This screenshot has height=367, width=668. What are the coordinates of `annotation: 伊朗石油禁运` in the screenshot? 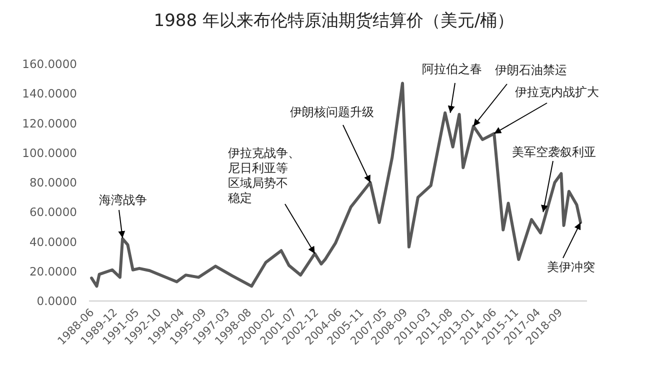 It's located at (531, 70).